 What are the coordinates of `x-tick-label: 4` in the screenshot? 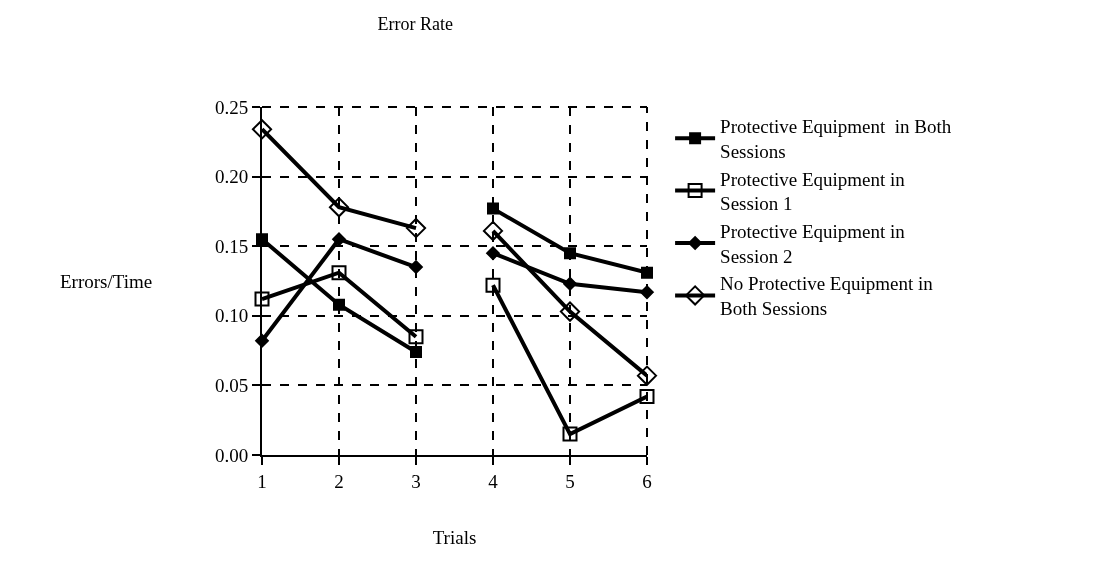 It's located at (493, 481).